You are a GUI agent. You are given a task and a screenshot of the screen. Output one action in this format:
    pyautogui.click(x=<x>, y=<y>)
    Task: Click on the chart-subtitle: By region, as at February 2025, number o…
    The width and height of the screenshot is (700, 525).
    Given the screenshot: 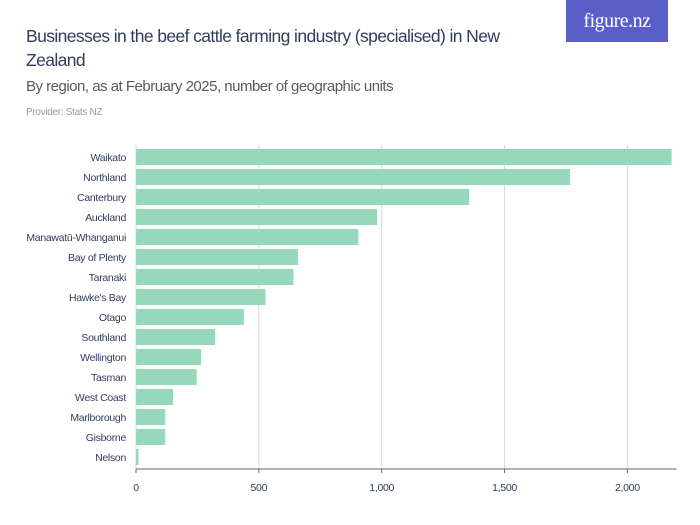 What is the action you would take?
    pyautogui.click(x=210, y=86)
    